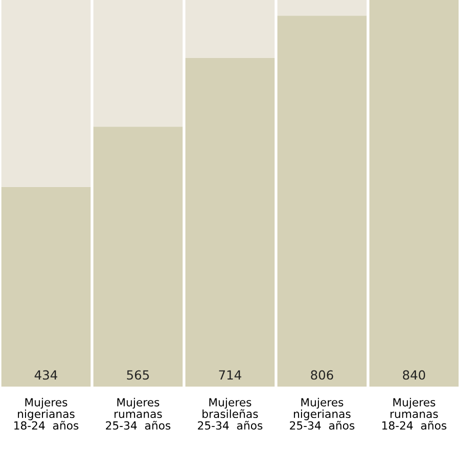  I want to click on data-label: 714, so click(230, 375).